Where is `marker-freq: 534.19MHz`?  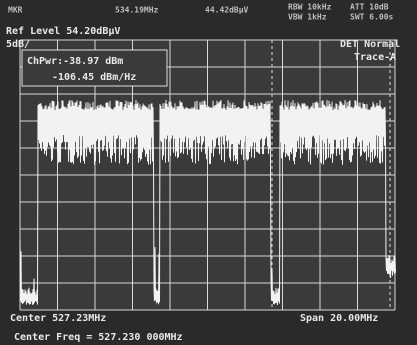
marker-freq: 534.19MHz is located at coordinates (137, 10).